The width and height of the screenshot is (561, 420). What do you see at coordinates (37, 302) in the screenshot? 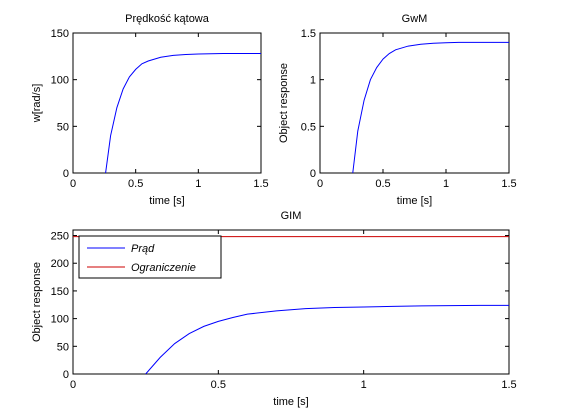
I see `gim-ylabel: Object response` at bounding box center [37, 302].